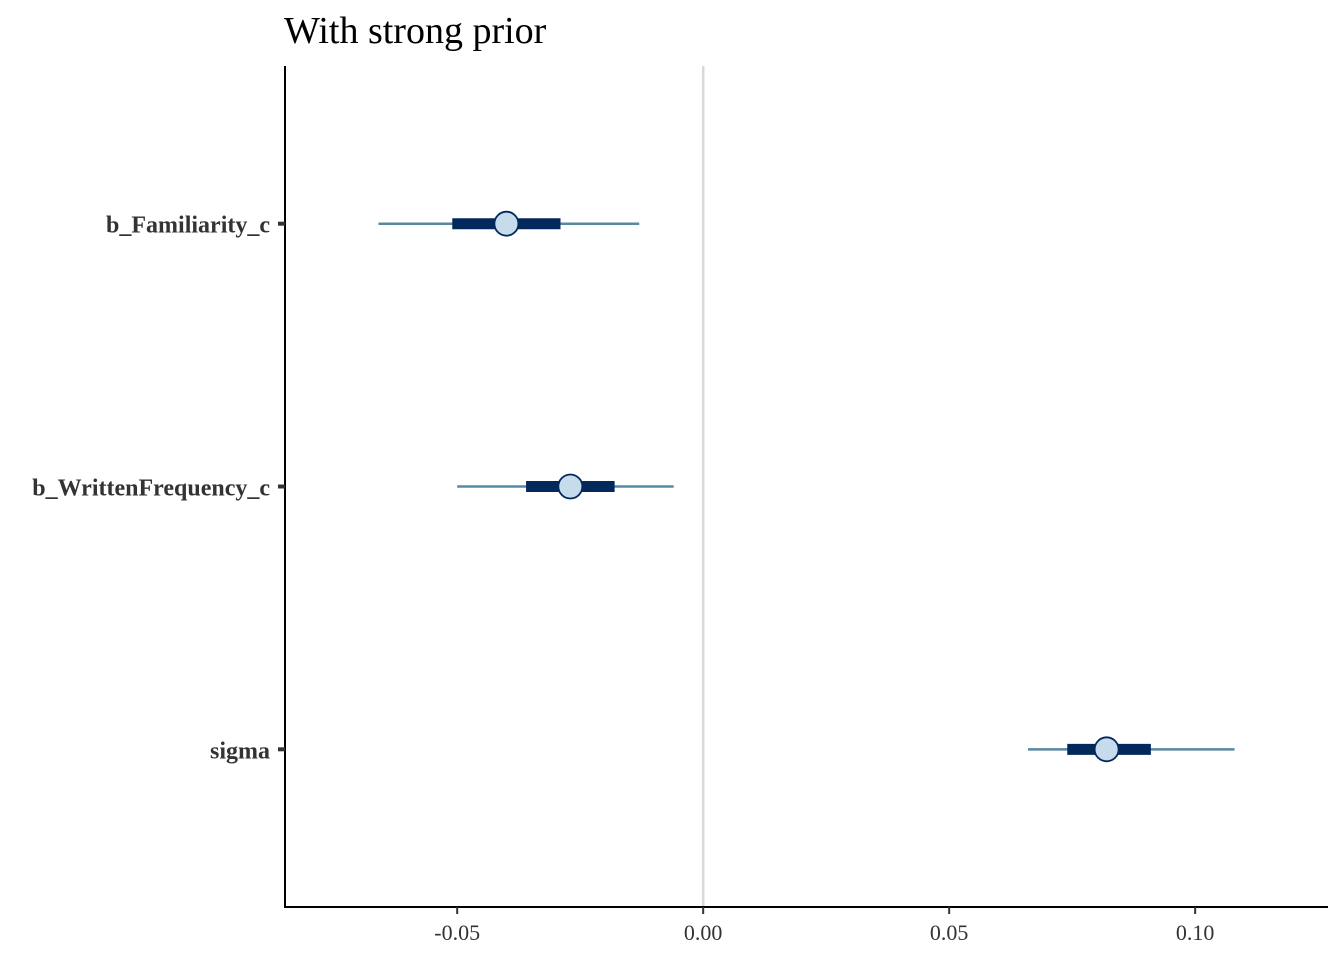 This screenshot has width=1344, height=960. Describe the element at coordinates (1195, 932) in the screenshot. I see `x-tick-label: 0.10` at that location.